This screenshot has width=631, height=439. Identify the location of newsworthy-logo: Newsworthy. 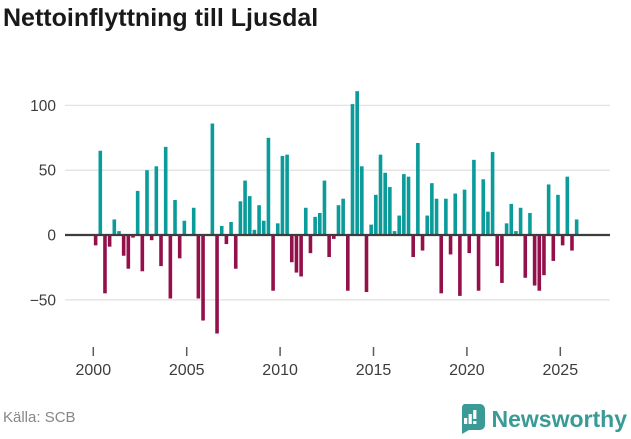
(543, 419).